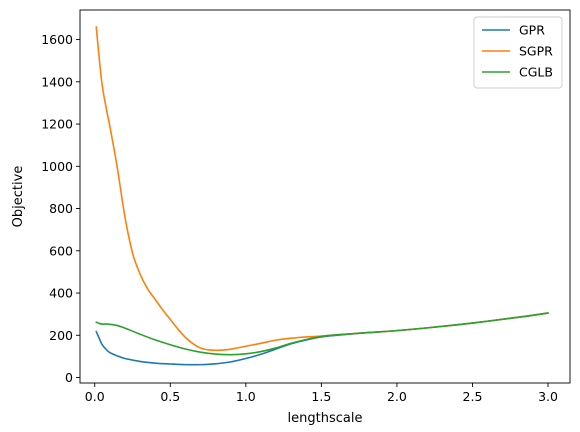 The height and width of the screenshot is (432, 580). What do you see at coordinates (170, 396) in the screenshot?
I see `x-tick-label: 0.5` at bounding box center [170, 396].